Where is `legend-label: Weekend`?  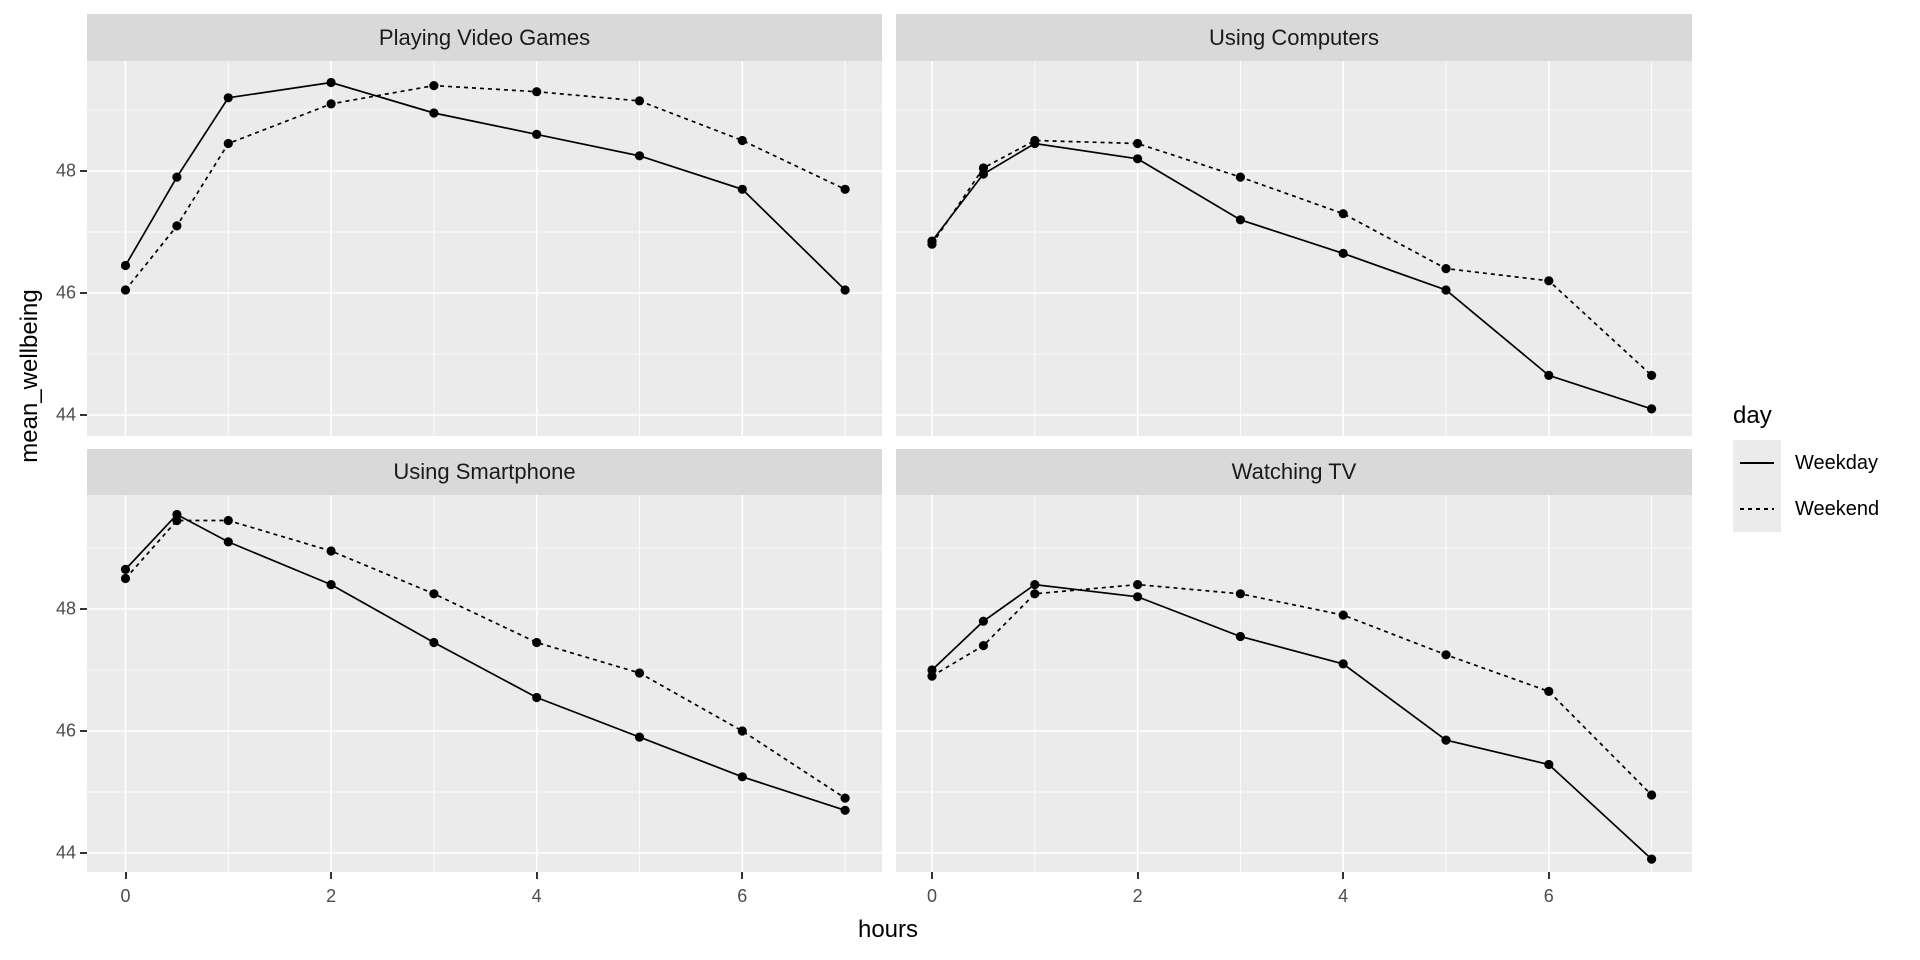 legend-label: Weekend is located at coordinates (1837, 508).